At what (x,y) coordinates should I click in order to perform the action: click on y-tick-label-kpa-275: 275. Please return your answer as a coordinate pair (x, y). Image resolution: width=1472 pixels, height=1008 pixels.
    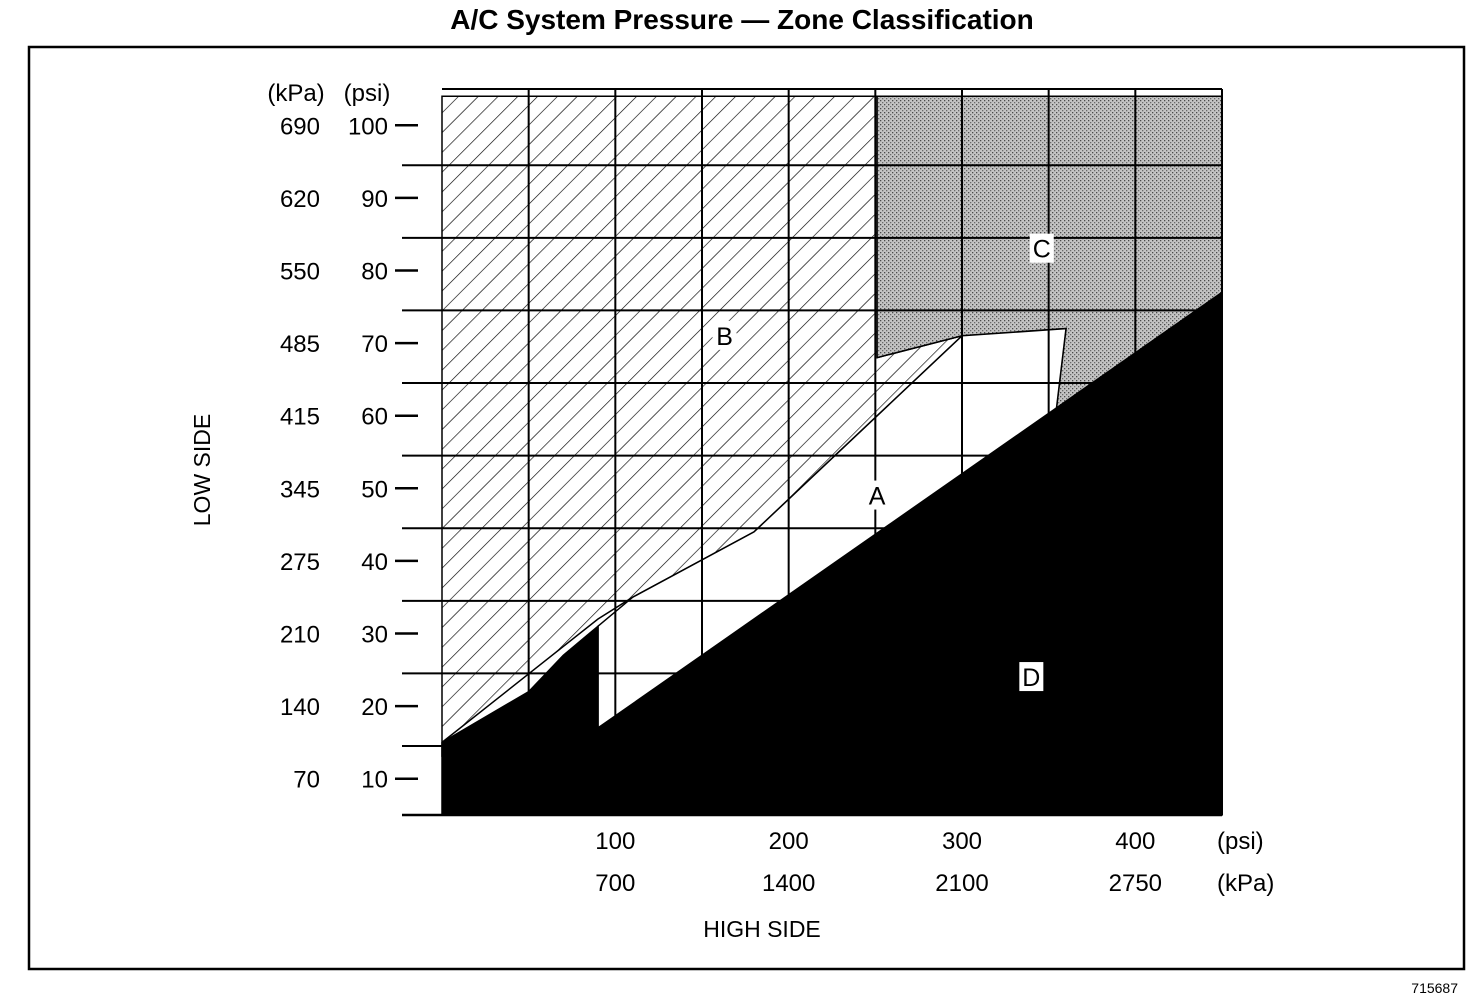
    Looking at the image, I should click on (300, 562).